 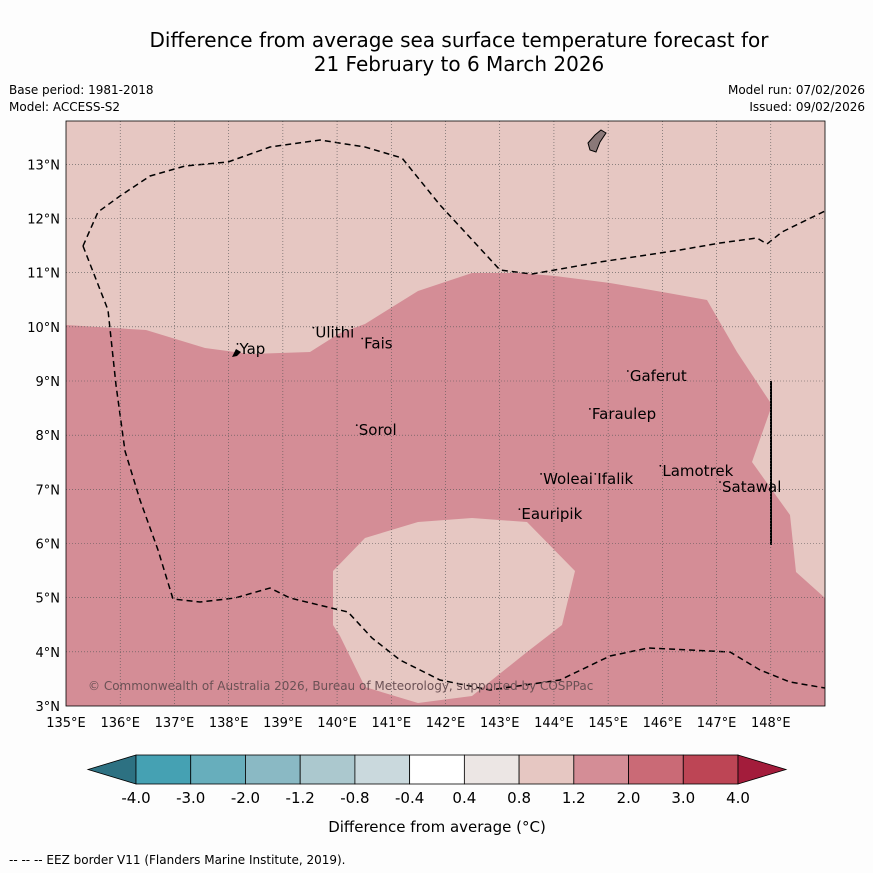 I want to click on colorbar-tick-label: 1.2, so click(x=574, y=798).